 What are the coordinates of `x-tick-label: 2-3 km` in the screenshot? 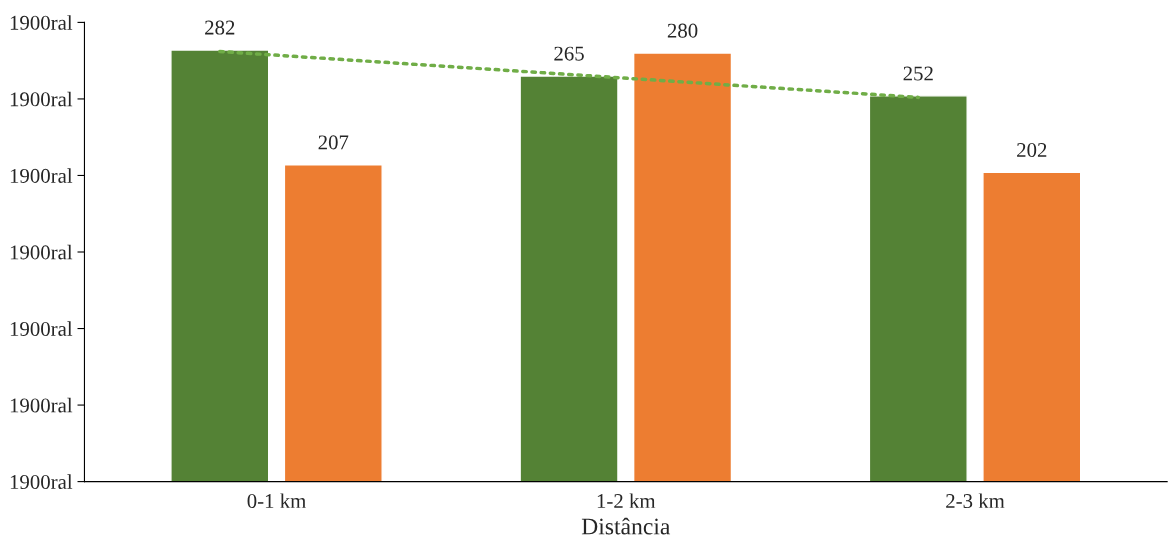 It's located at (975, 501).